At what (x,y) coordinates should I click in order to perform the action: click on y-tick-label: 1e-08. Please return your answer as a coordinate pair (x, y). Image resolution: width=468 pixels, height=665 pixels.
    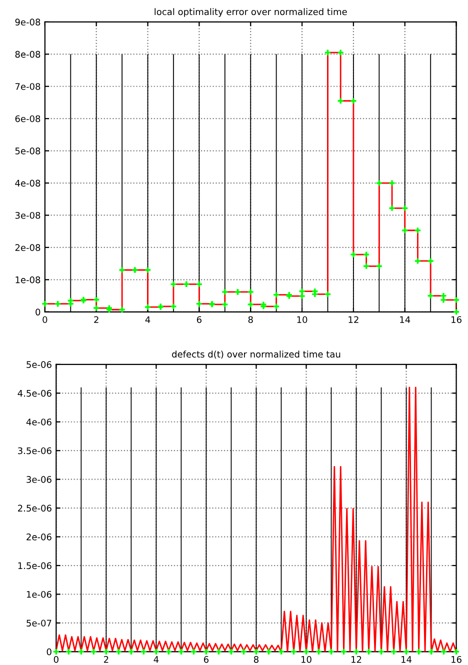
    Looking at the image, I should click on (28, 280).